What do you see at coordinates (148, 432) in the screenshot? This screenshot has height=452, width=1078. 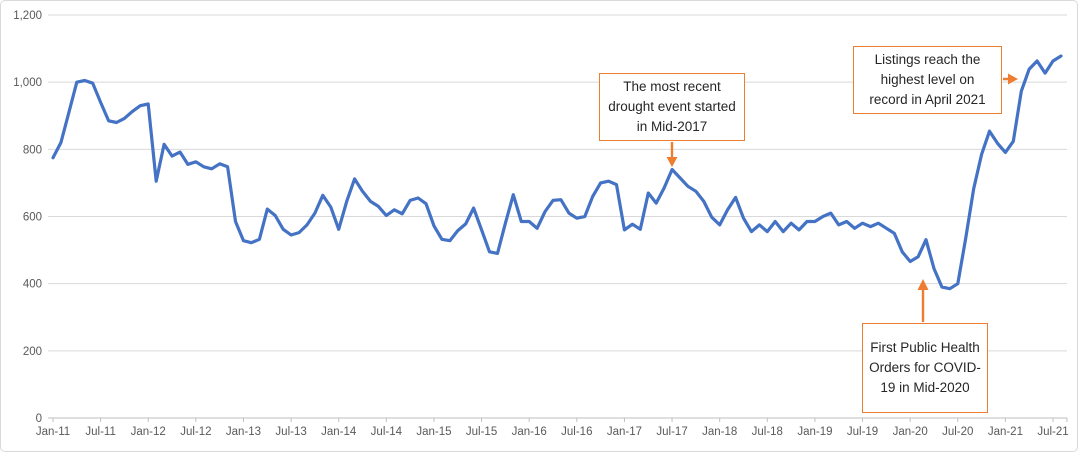 I see `x-axis-label: Jan-12` at bounding box center [148, 432].